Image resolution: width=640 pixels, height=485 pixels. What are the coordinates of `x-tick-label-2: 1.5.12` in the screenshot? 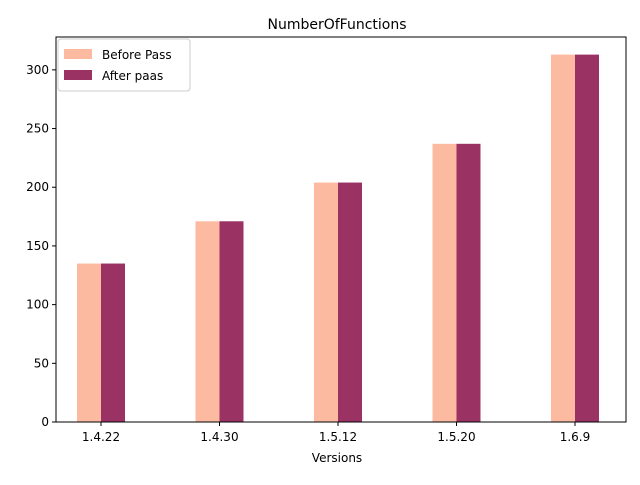 It's located at (338, 437).